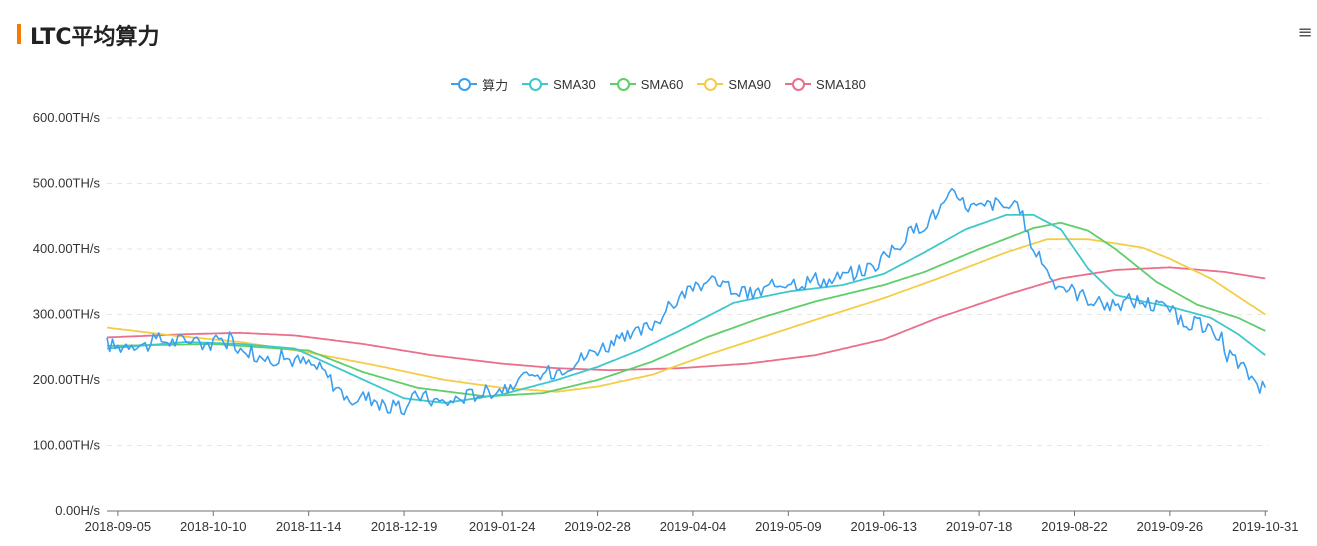 The image size is (1317, 546). I want to click on legend-label: SMA30, so click(574, 84).